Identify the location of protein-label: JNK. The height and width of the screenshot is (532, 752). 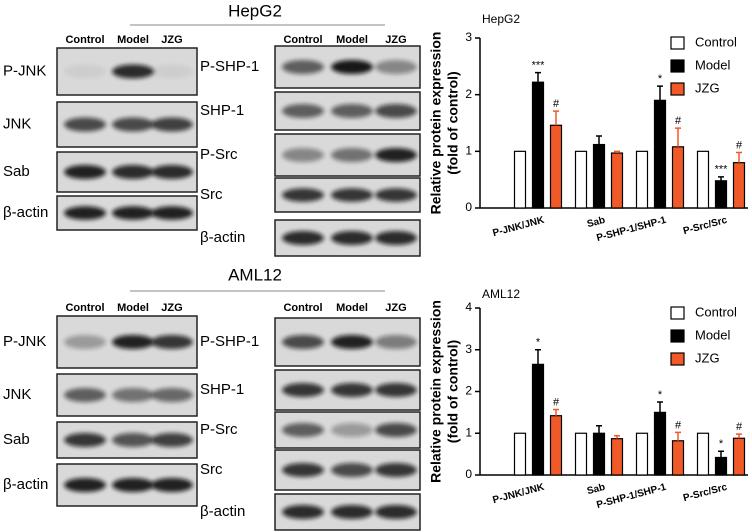
(17, 123).